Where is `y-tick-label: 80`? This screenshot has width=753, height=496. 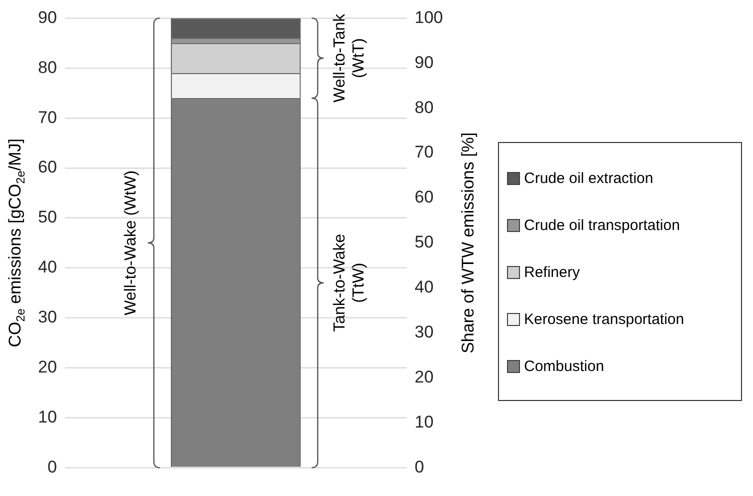
y-tick-label: 80 is located at coordinates (47, 67).